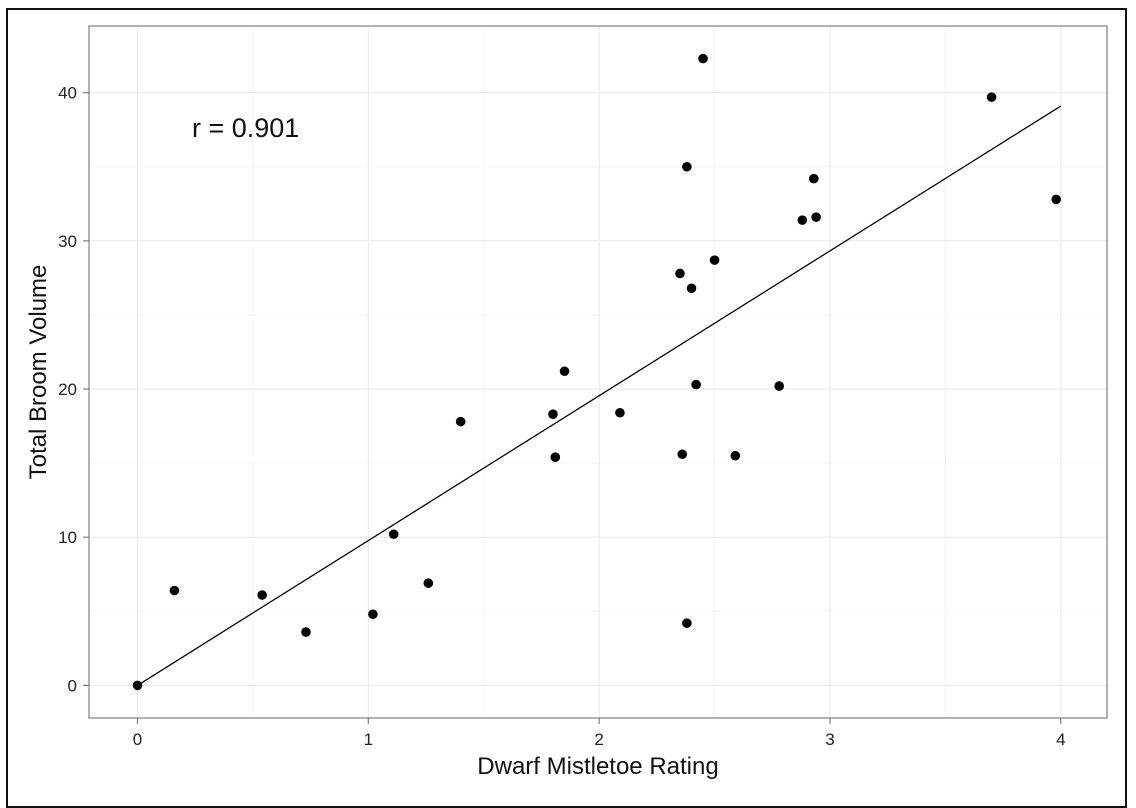 The height and width of the screenshot is (808, 1136). I want to click on x-axis-title: Dwarf Mistletoe Rating, so click(597, 766).